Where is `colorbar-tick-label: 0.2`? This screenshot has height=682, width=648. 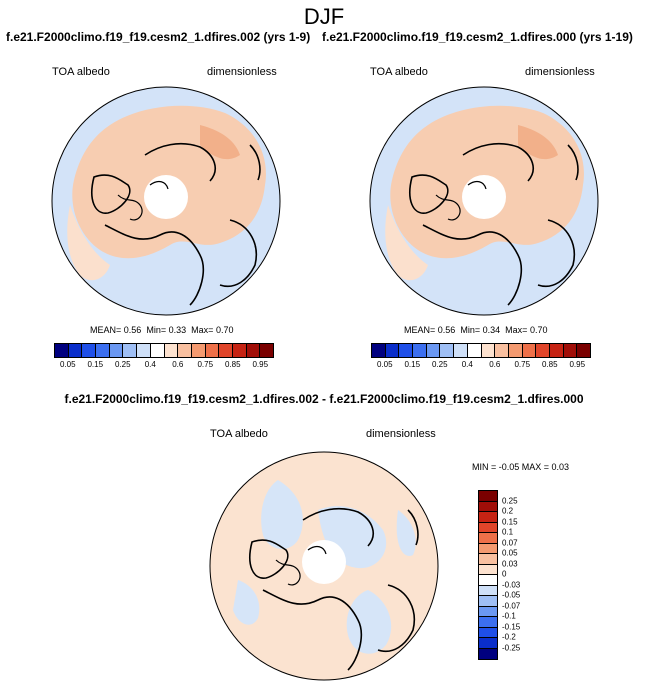
colorbar-tick-label: 0.2 is located at coordinates (508, 511).